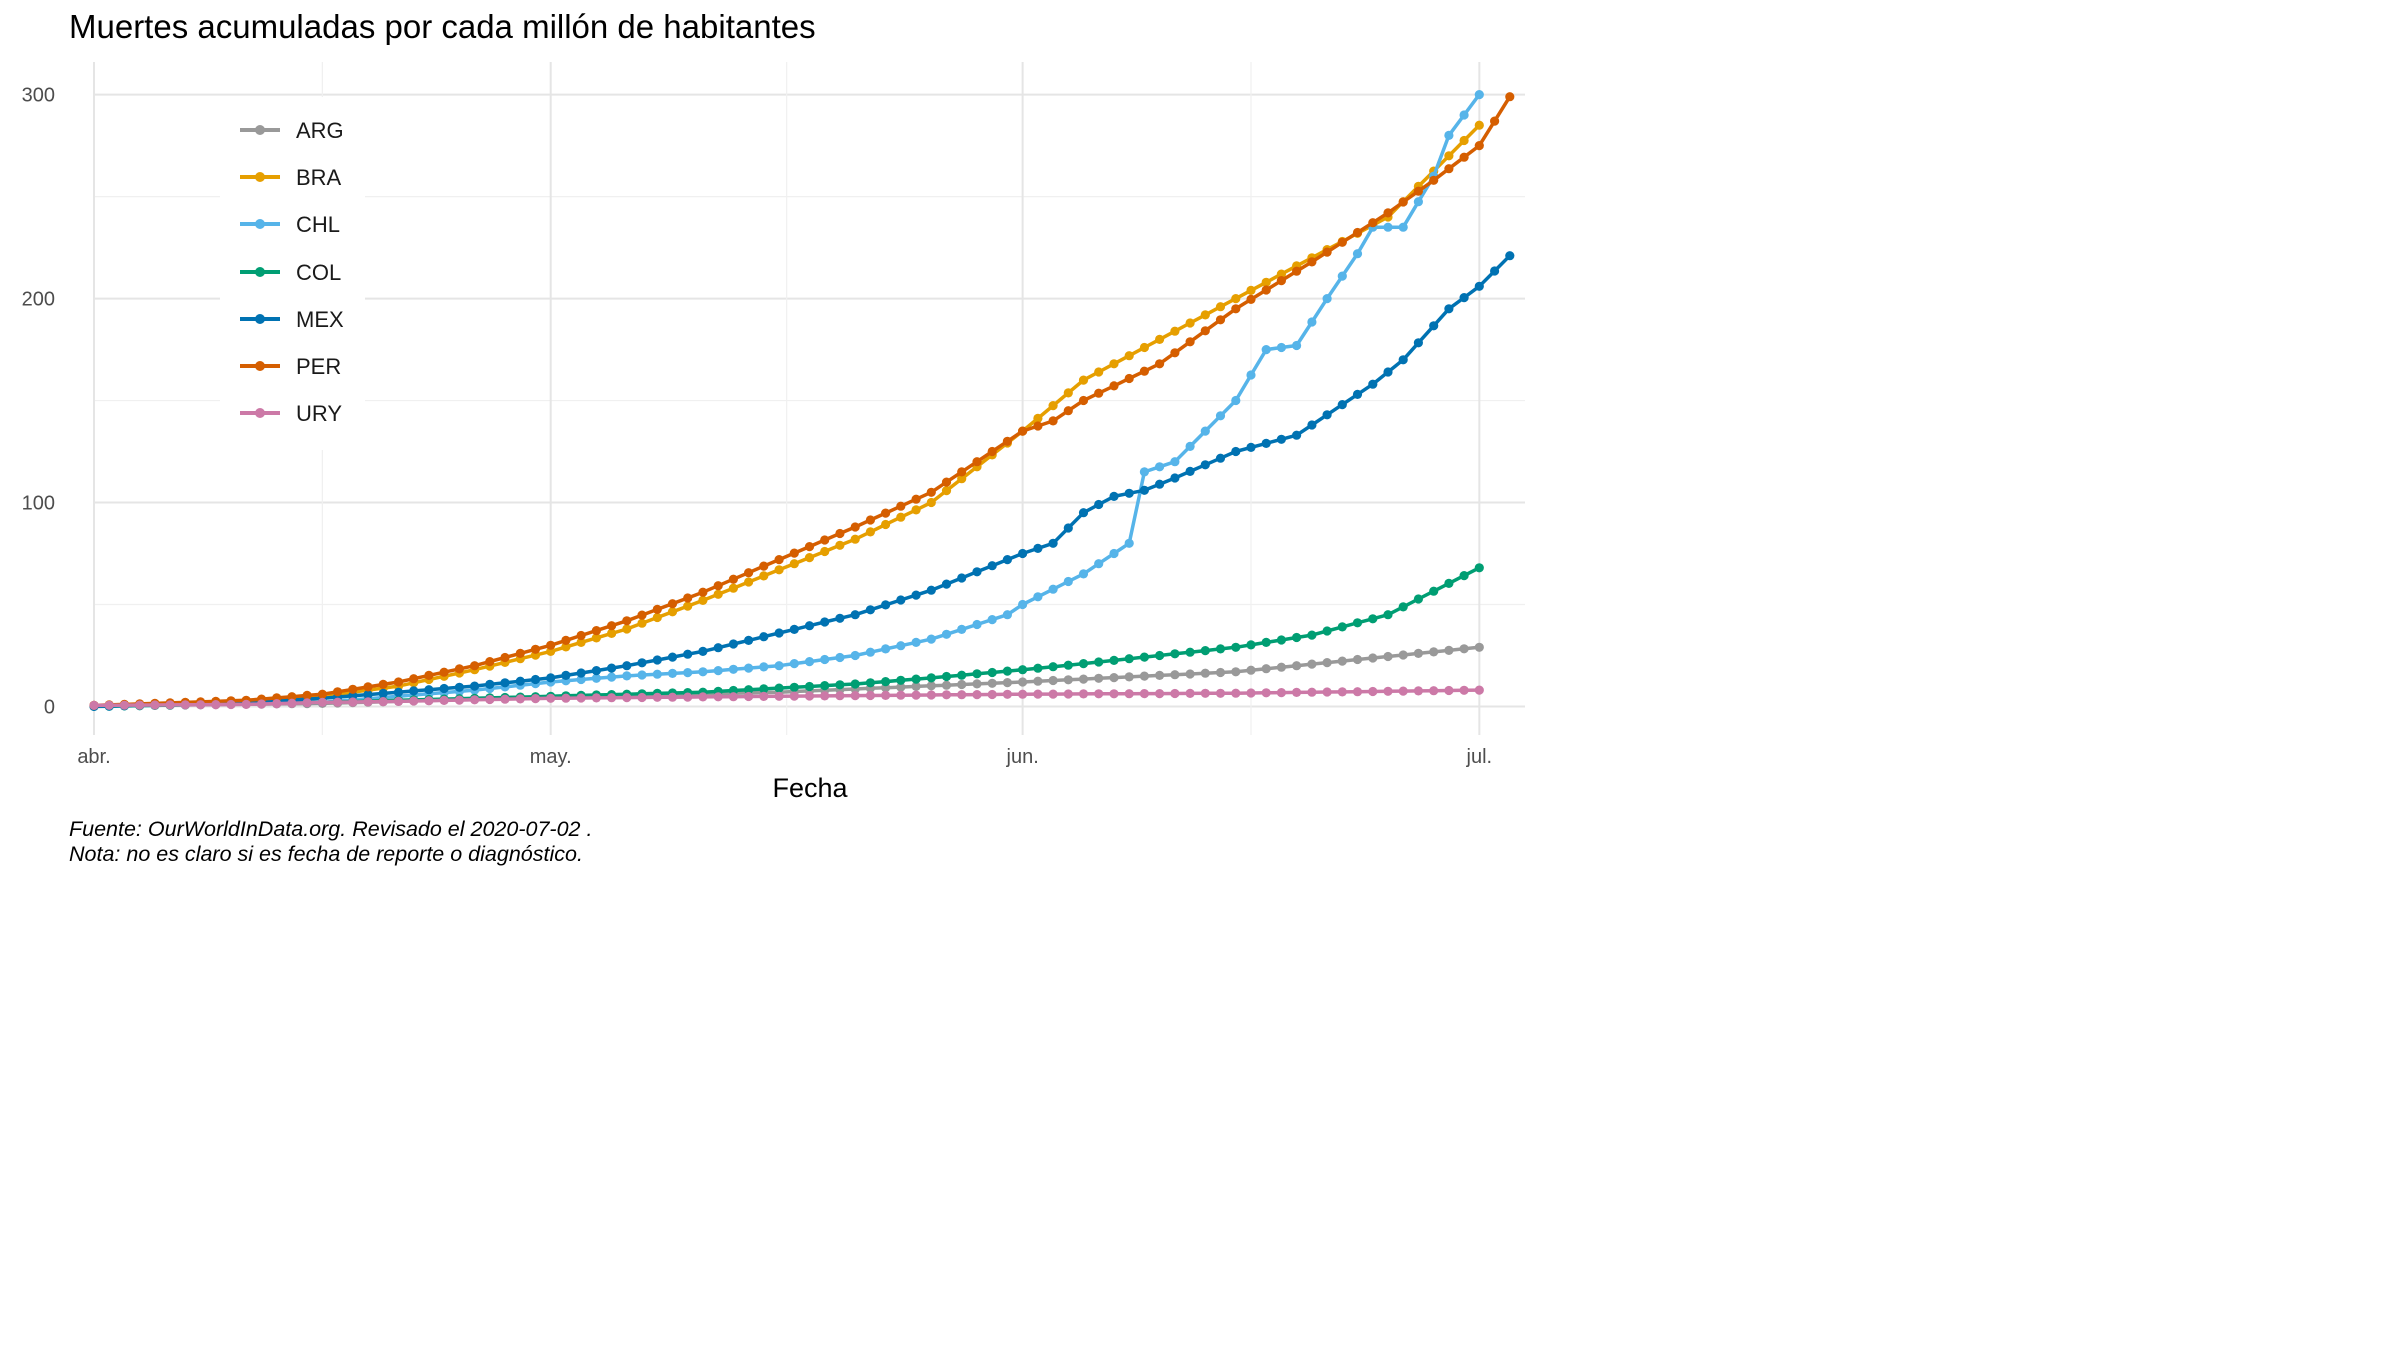 This screenshot has height=1350, width=2400. Describe the element at coordinates (292, 413) in the screenshot. I see `legend-item-ury: URY` at that location.